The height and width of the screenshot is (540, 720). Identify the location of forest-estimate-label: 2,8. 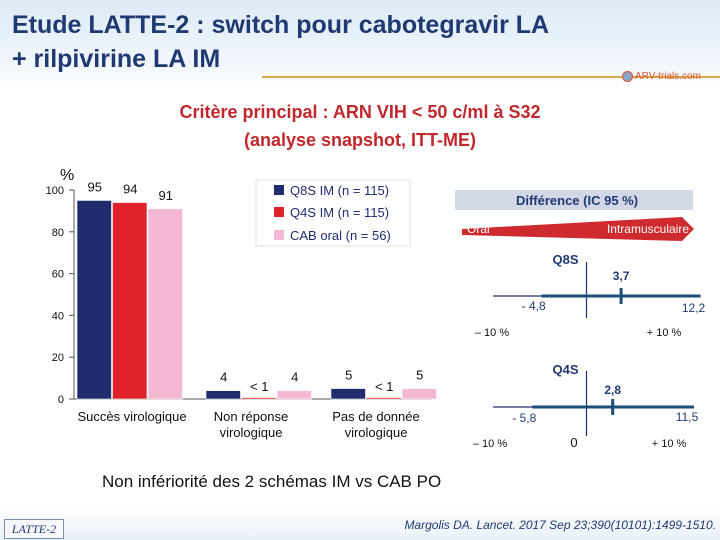
(612, 390).